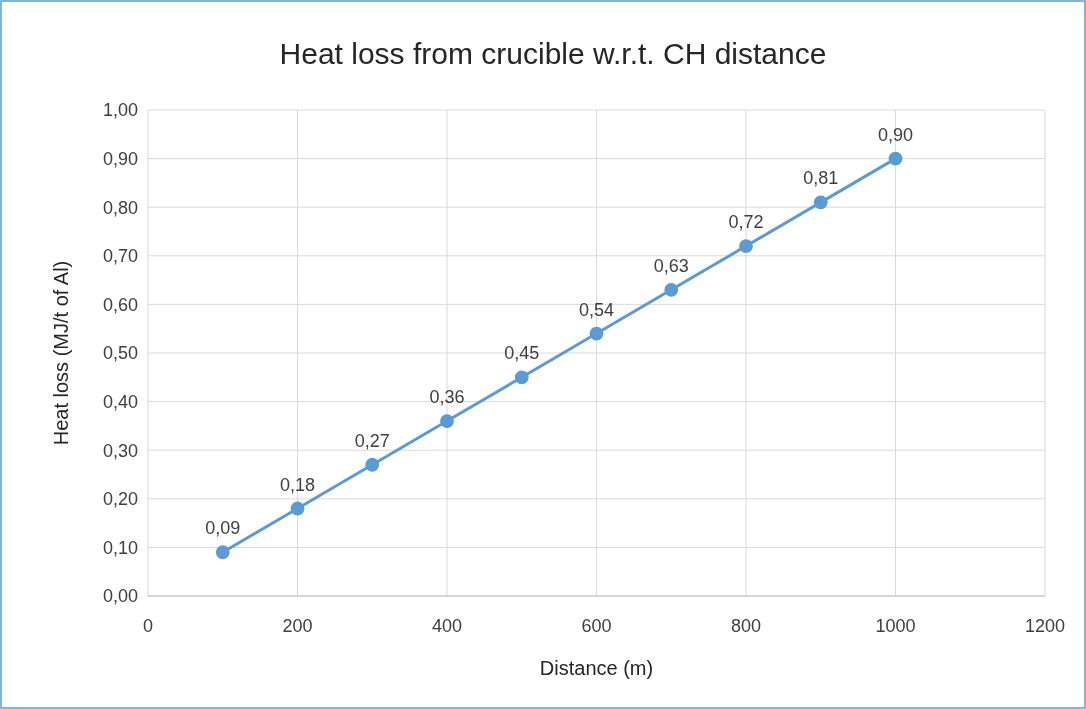 Image resolution: width=1086 pixels, height=709 pixels. What do you see at coordinates (447, 397) in the screenshot?
I see `data-label: 0,36` at bounding box center [447, 397].